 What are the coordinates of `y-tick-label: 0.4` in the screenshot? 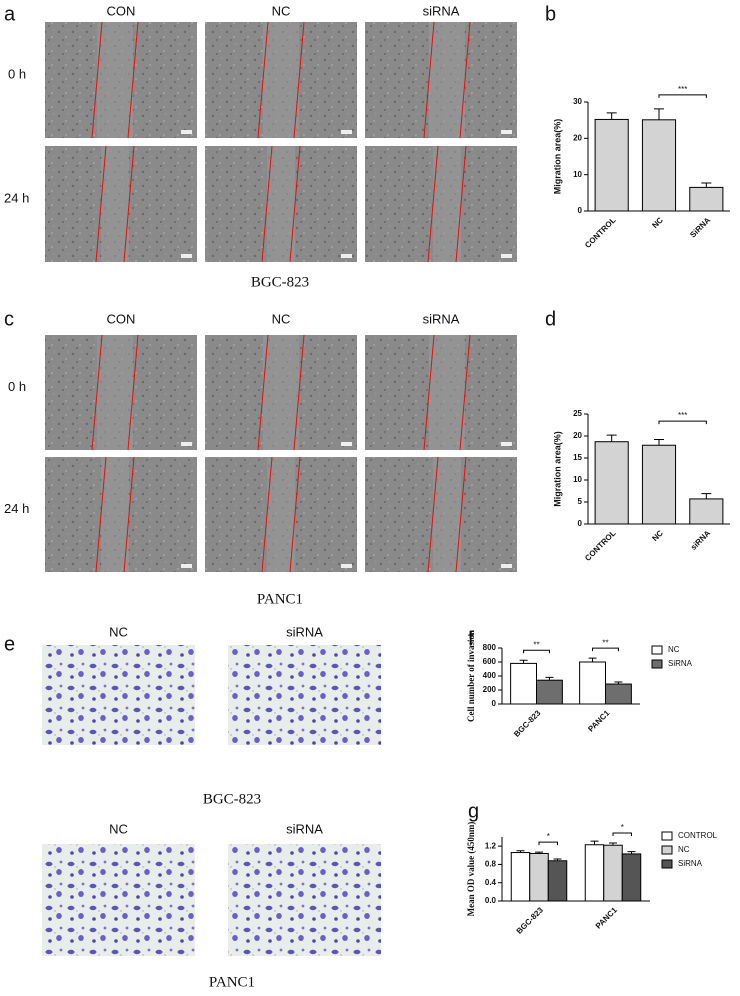 It's located at (491, 882).